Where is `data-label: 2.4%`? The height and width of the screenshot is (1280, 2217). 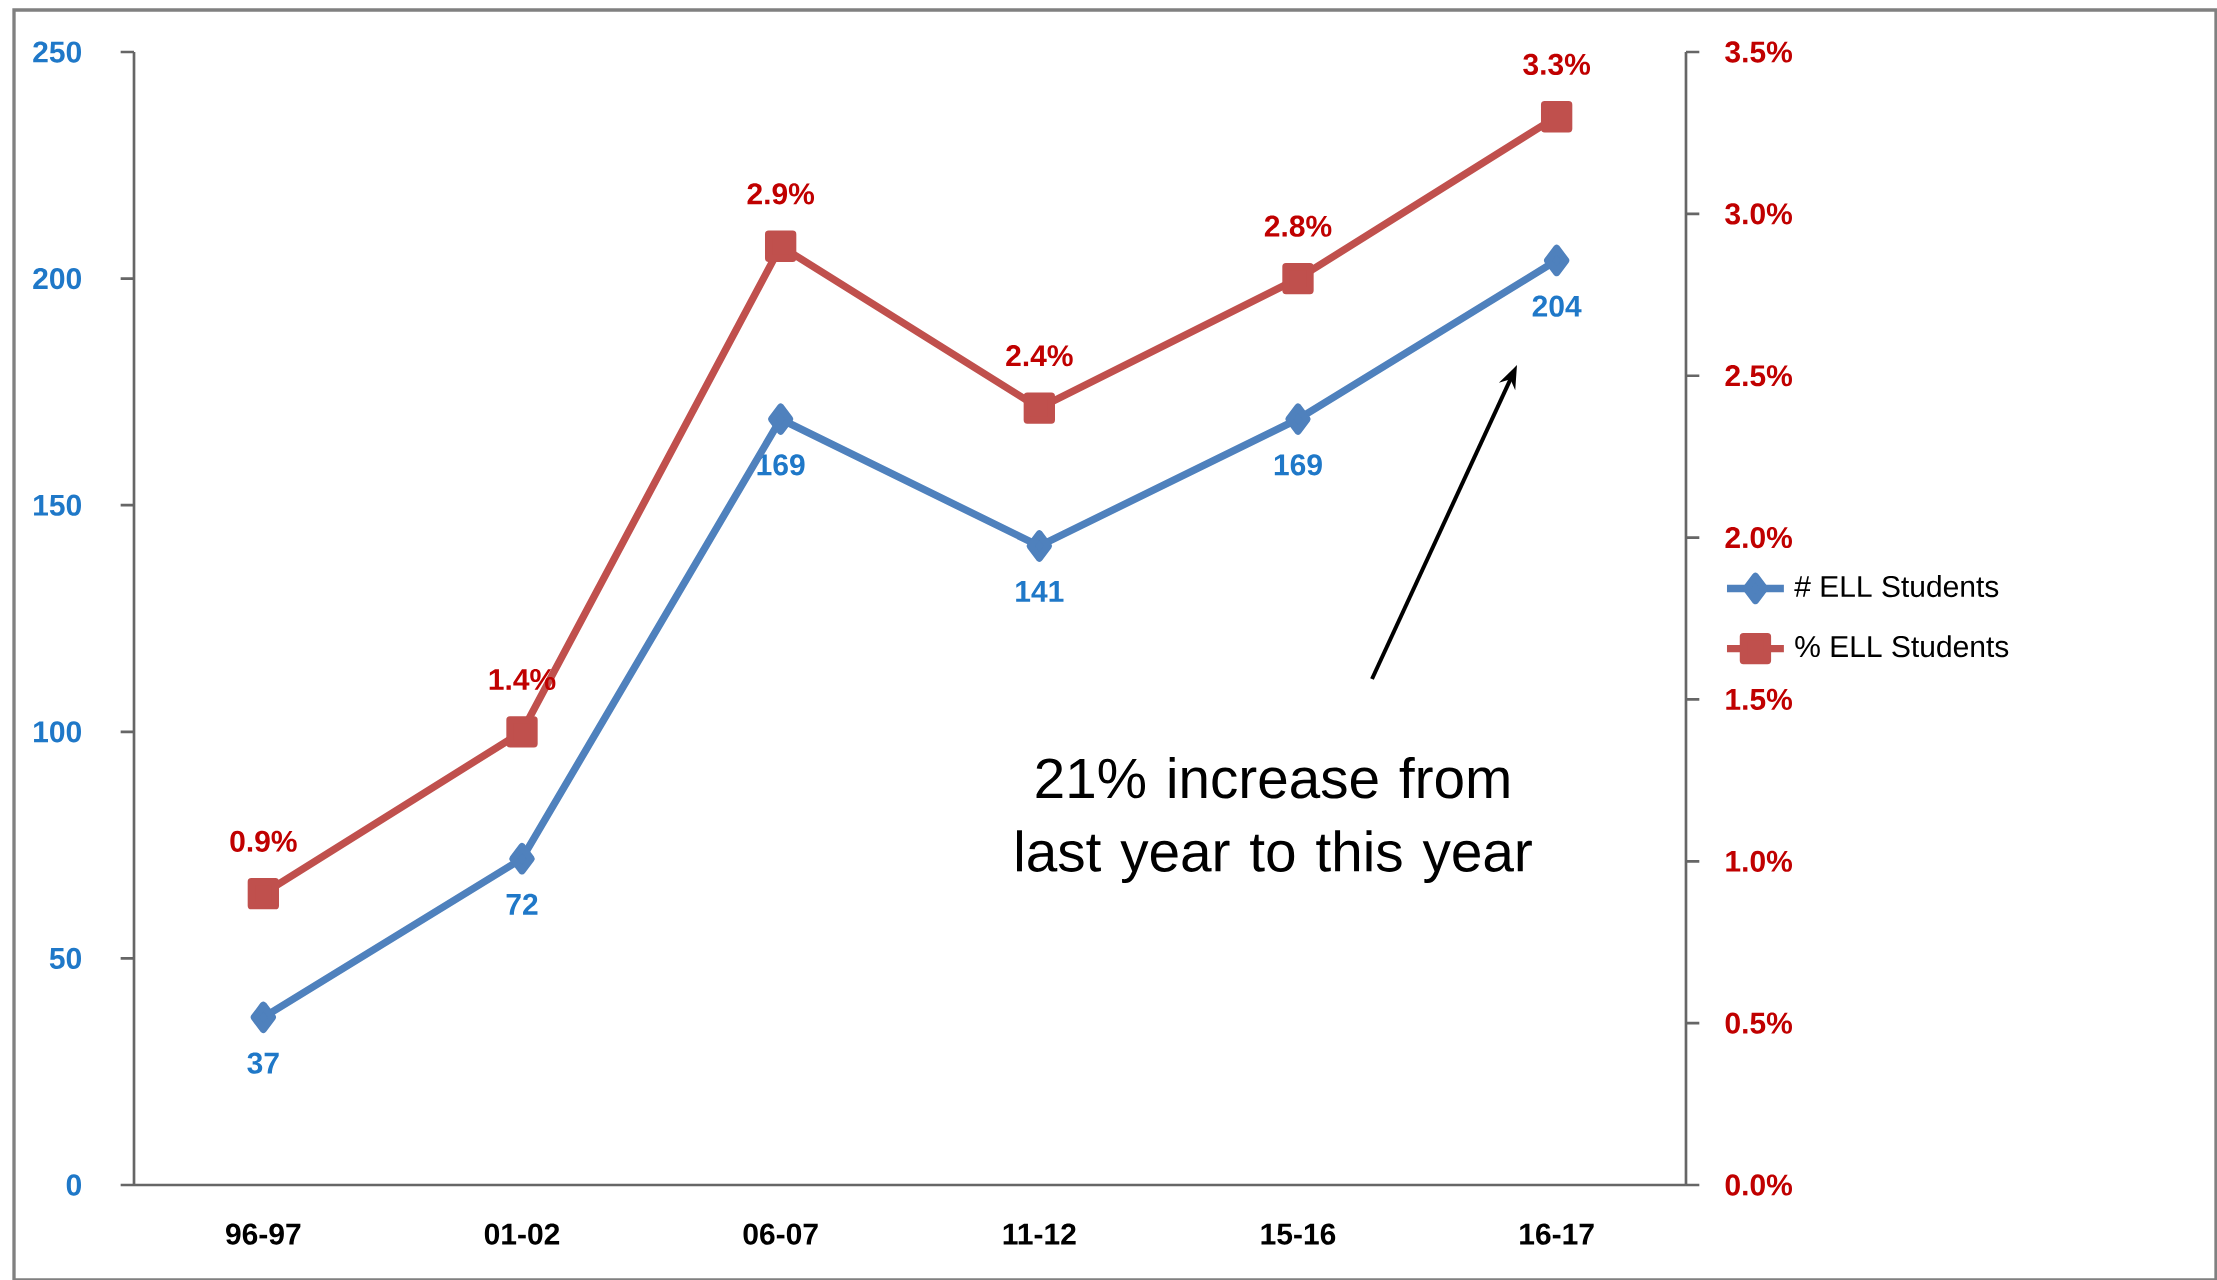 data-label: 2.4% is located at coordinates (1039, 356).